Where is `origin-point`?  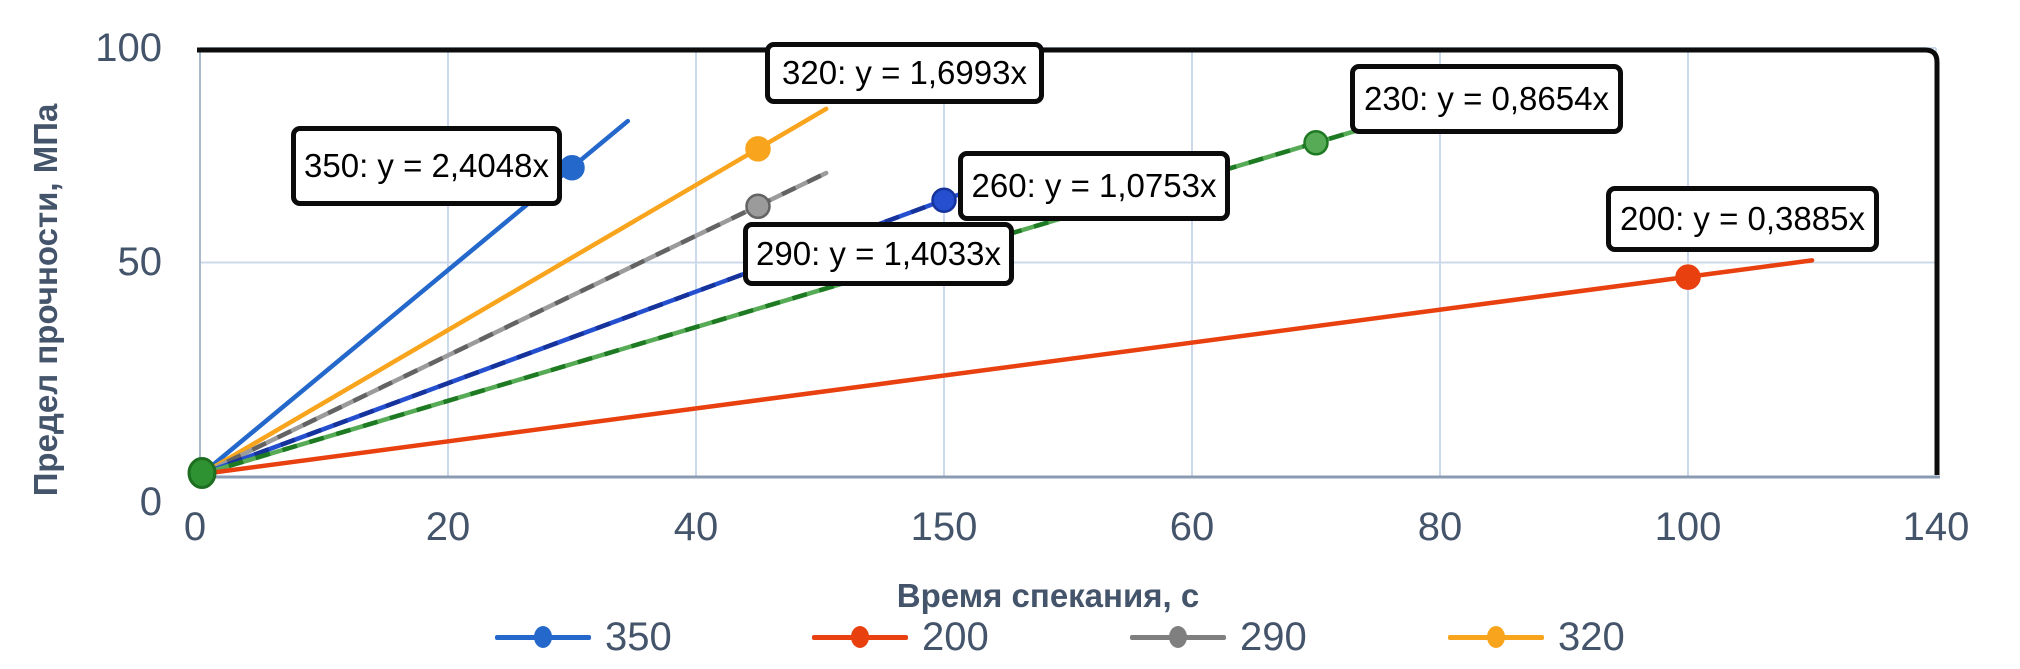 origin-point is located at coordinates (202, 473).